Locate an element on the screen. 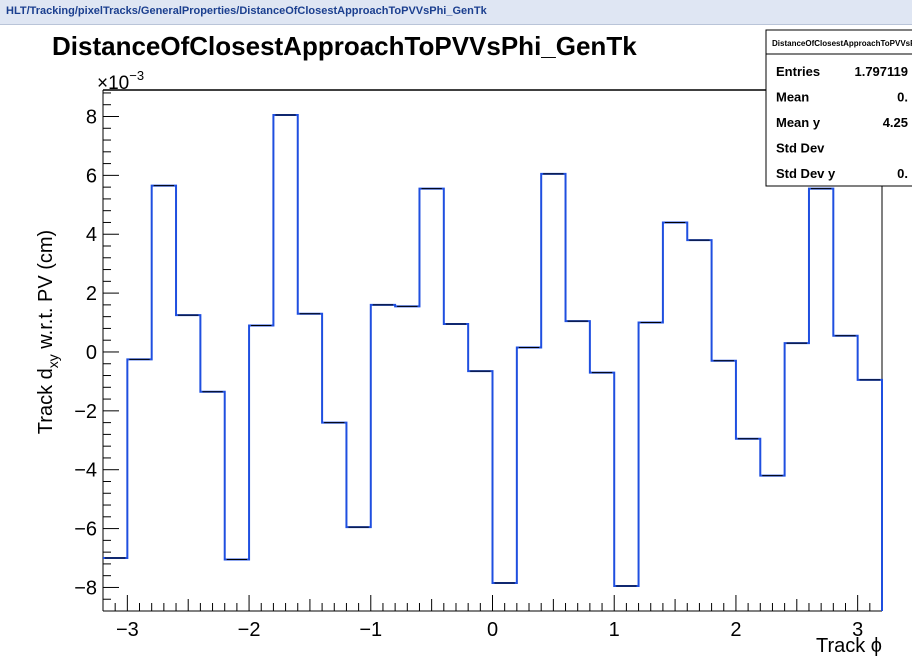 This screenshot has height=671, width=912. y-axis-label: Track dxy w.r.t. PV (cm) is located at coordinates (48, 332).